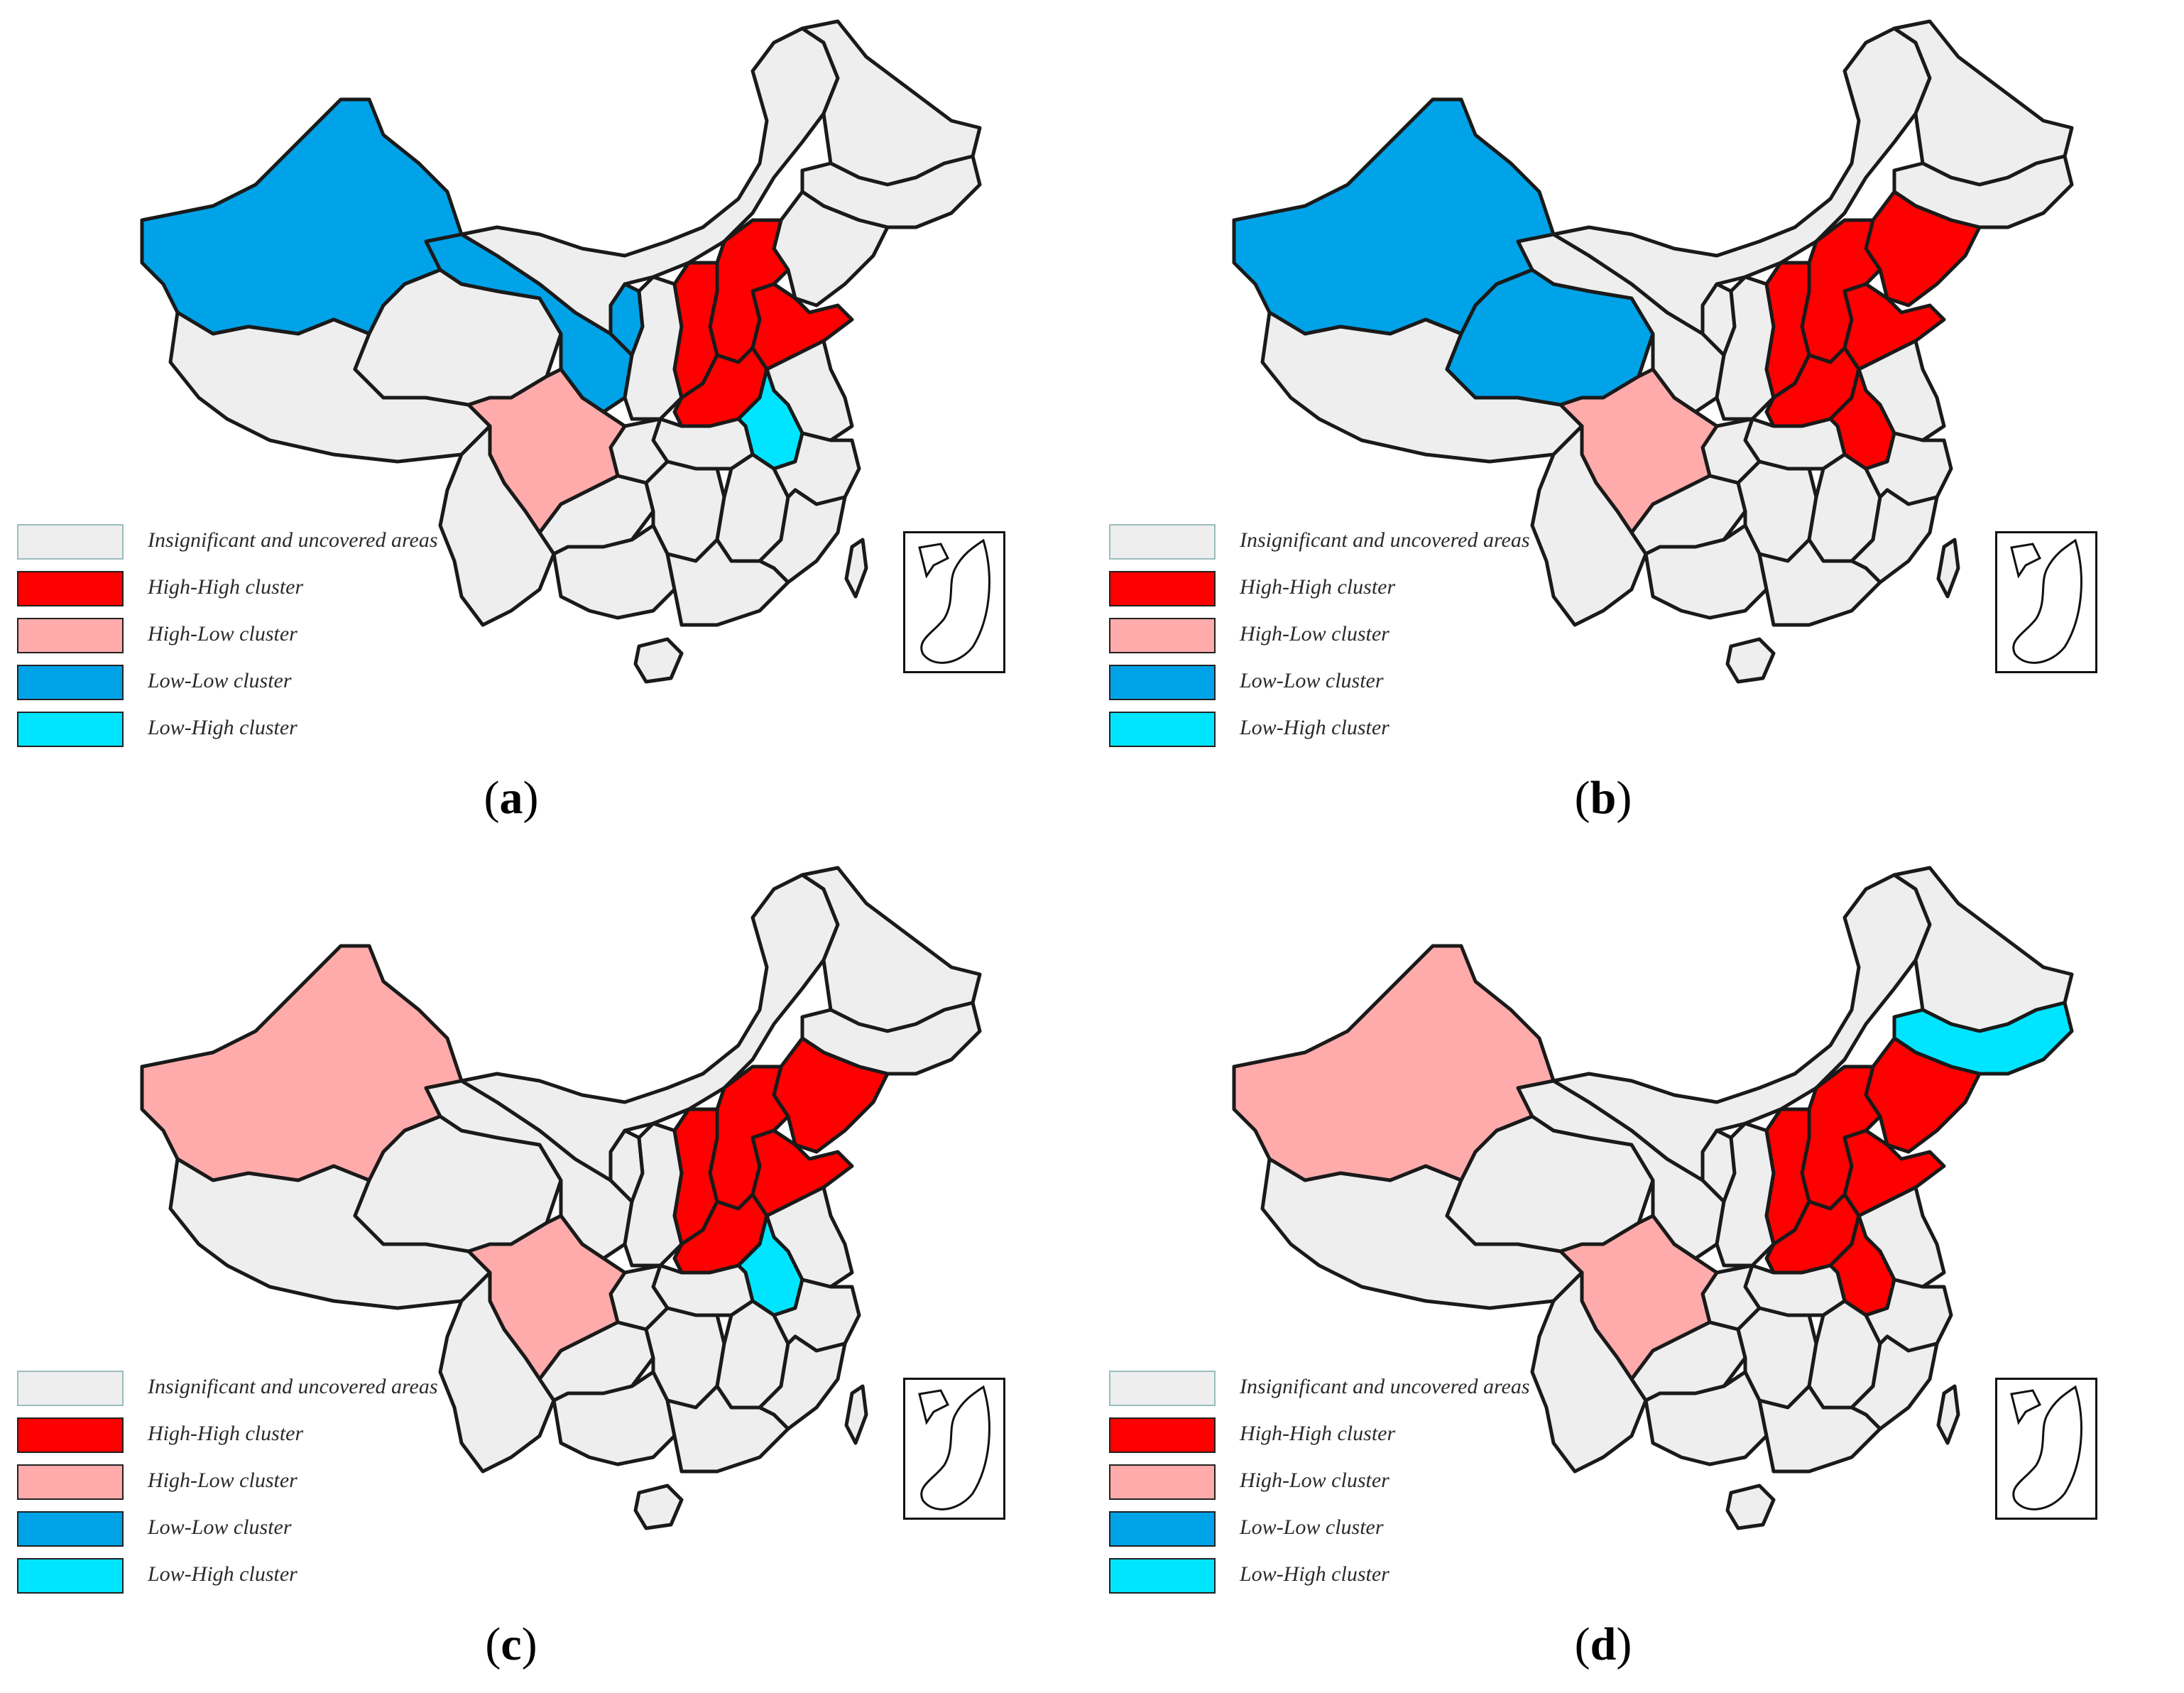 Image resolution: width=2184 pixels, height=1693 pixels. I want to click on panel-caption: (a), so click(512, 798).